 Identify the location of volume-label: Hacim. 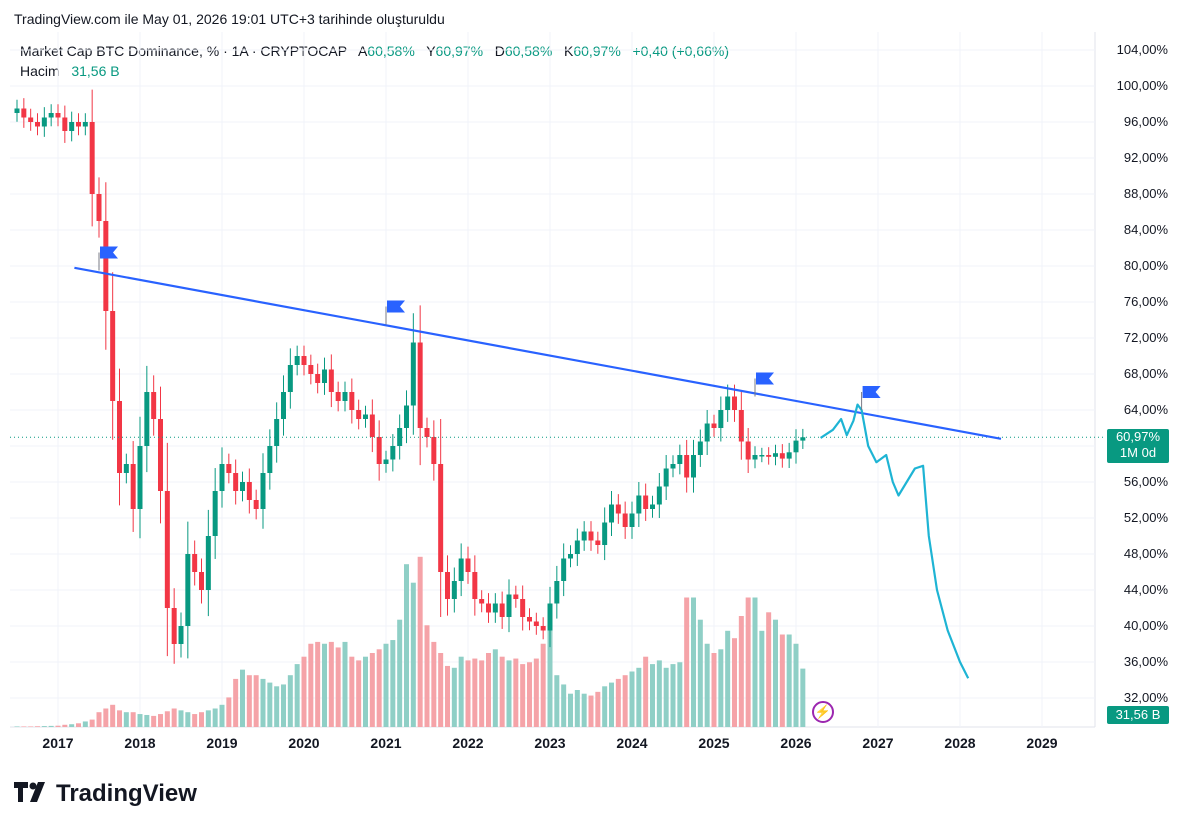
(40, 71).